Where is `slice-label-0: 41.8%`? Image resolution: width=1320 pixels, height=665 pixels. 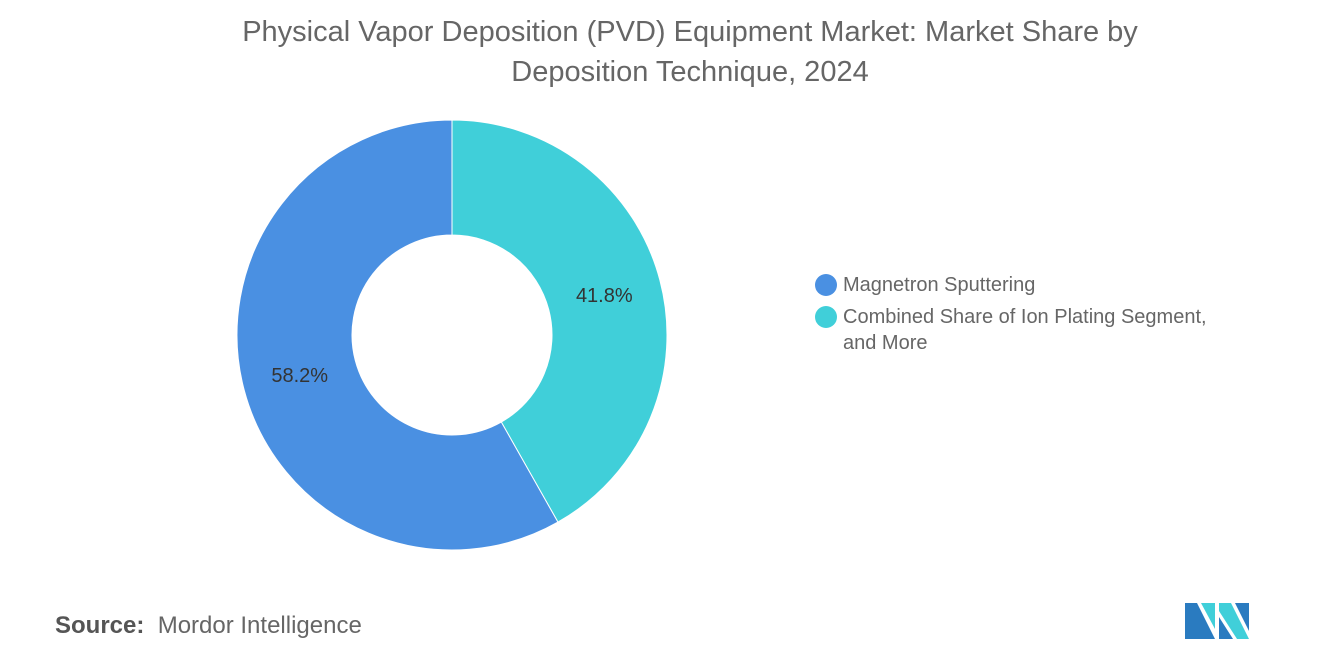 slice-label-0: 41.8% is located at coordinates (604, 296).